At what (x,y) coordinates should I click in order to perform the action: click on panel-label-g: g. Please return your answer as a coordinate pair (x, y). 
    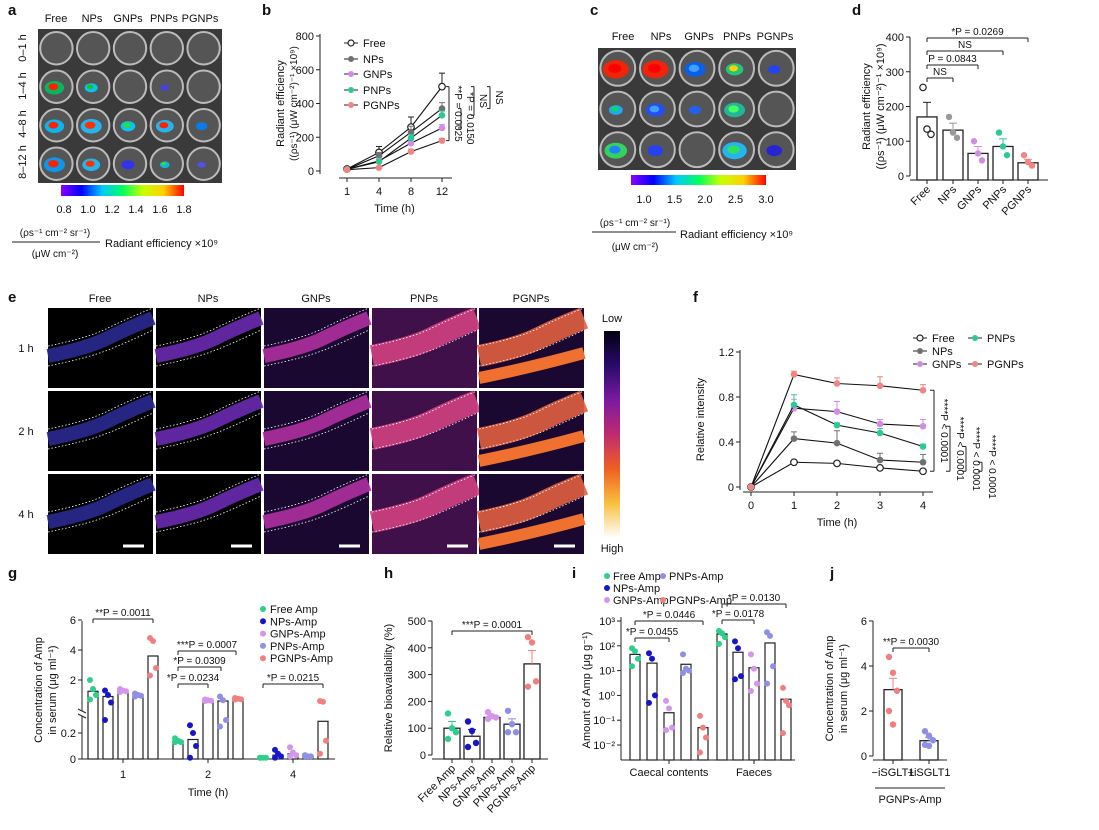
    Looking at the image, I should click on (12, 573).